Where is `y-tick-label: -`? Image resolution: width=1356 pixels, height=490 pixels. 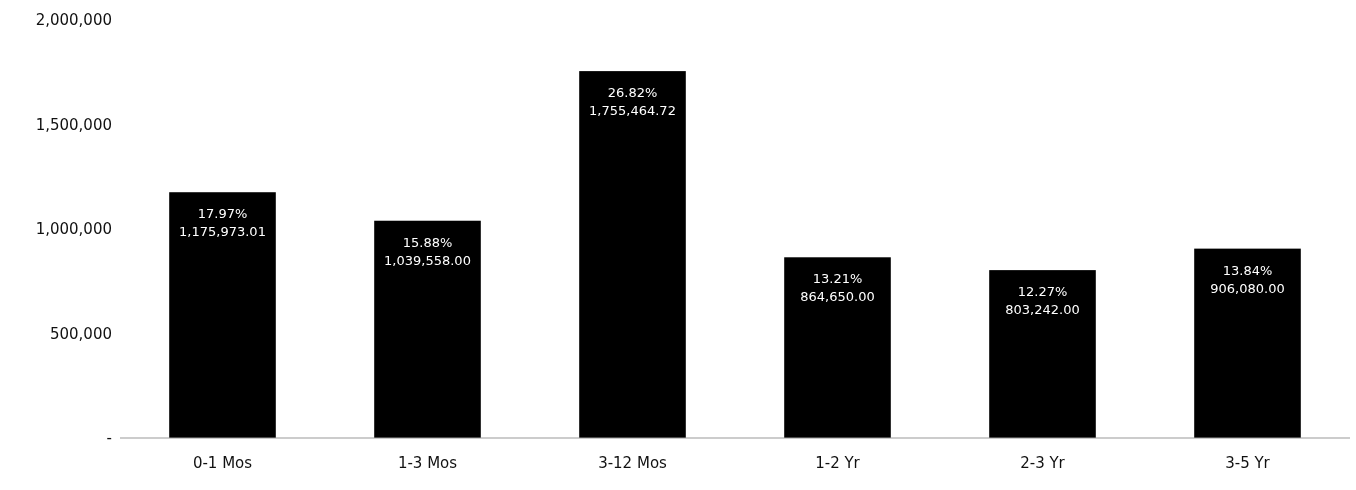 y-tick-label: - is located at coordinates (109, 438).